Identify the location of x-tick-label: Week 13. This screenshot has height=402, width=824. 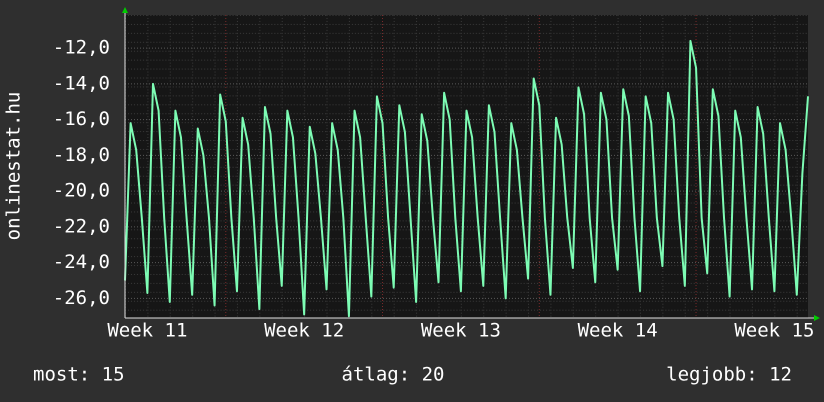
(461, 331).